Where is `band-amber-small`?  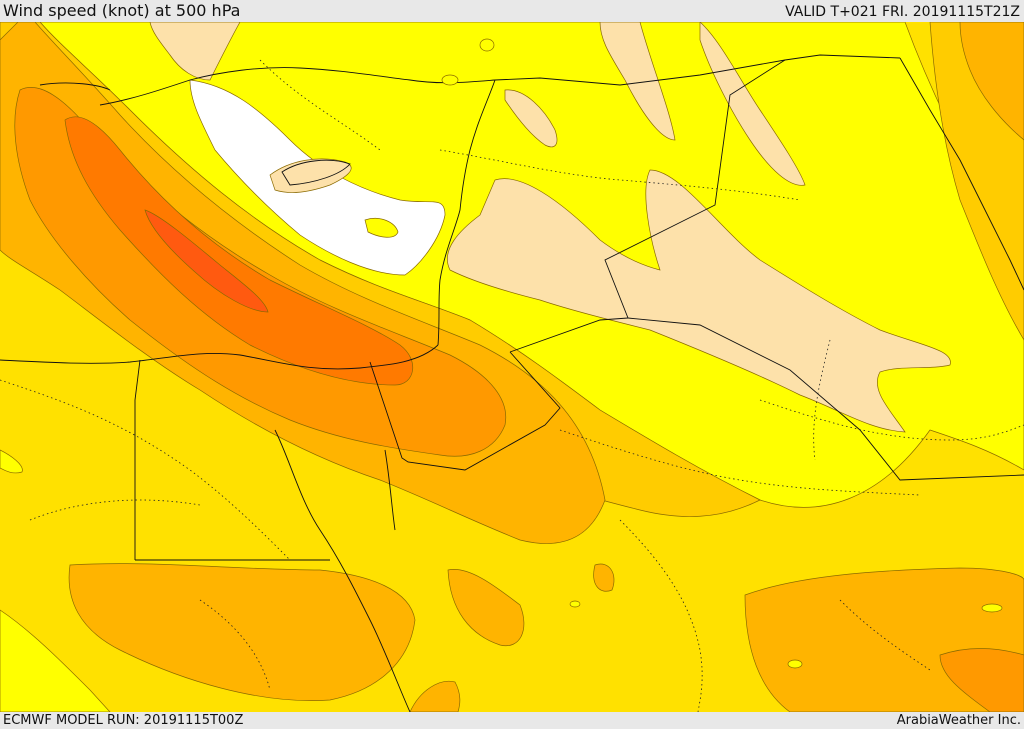 band-amber-small is located at coordinates (604, 577).